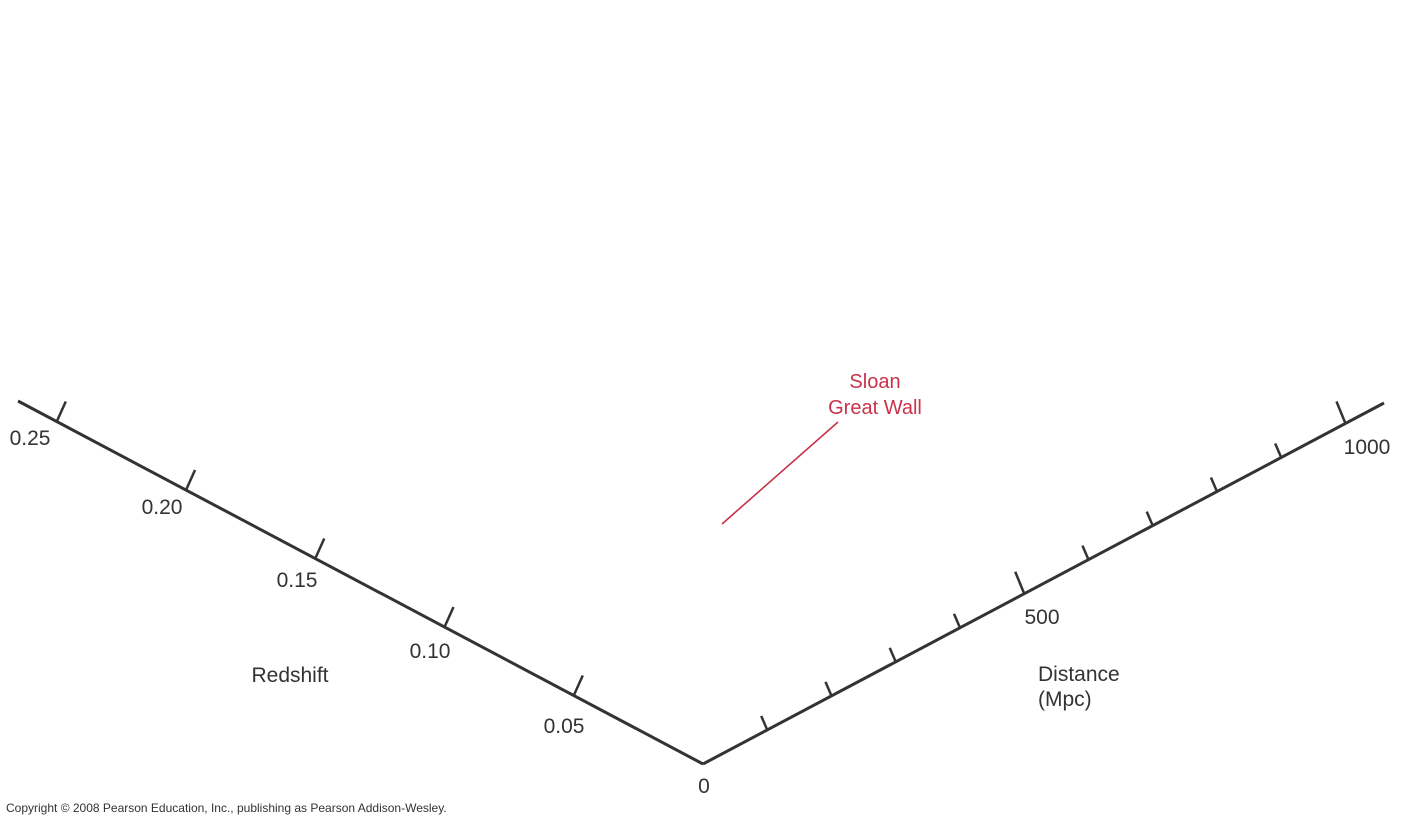  Describe the element at coordinates (289, 675) in the screenshot. I see `redshift-axis-title: Redshift` at that location.